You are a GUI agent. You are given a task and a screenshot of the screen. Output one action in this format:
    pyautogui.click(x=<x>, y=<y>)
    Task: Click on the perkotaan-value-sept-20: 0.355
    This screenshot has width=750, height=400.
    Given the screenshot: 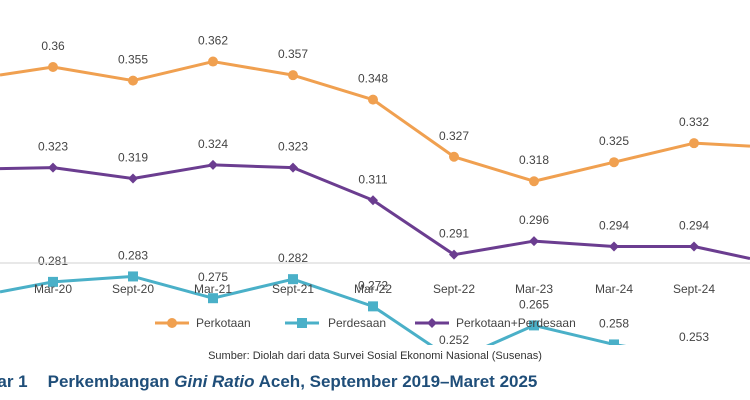 What is the action you would take?
    pyautogui.click(x=133, y=60)
    